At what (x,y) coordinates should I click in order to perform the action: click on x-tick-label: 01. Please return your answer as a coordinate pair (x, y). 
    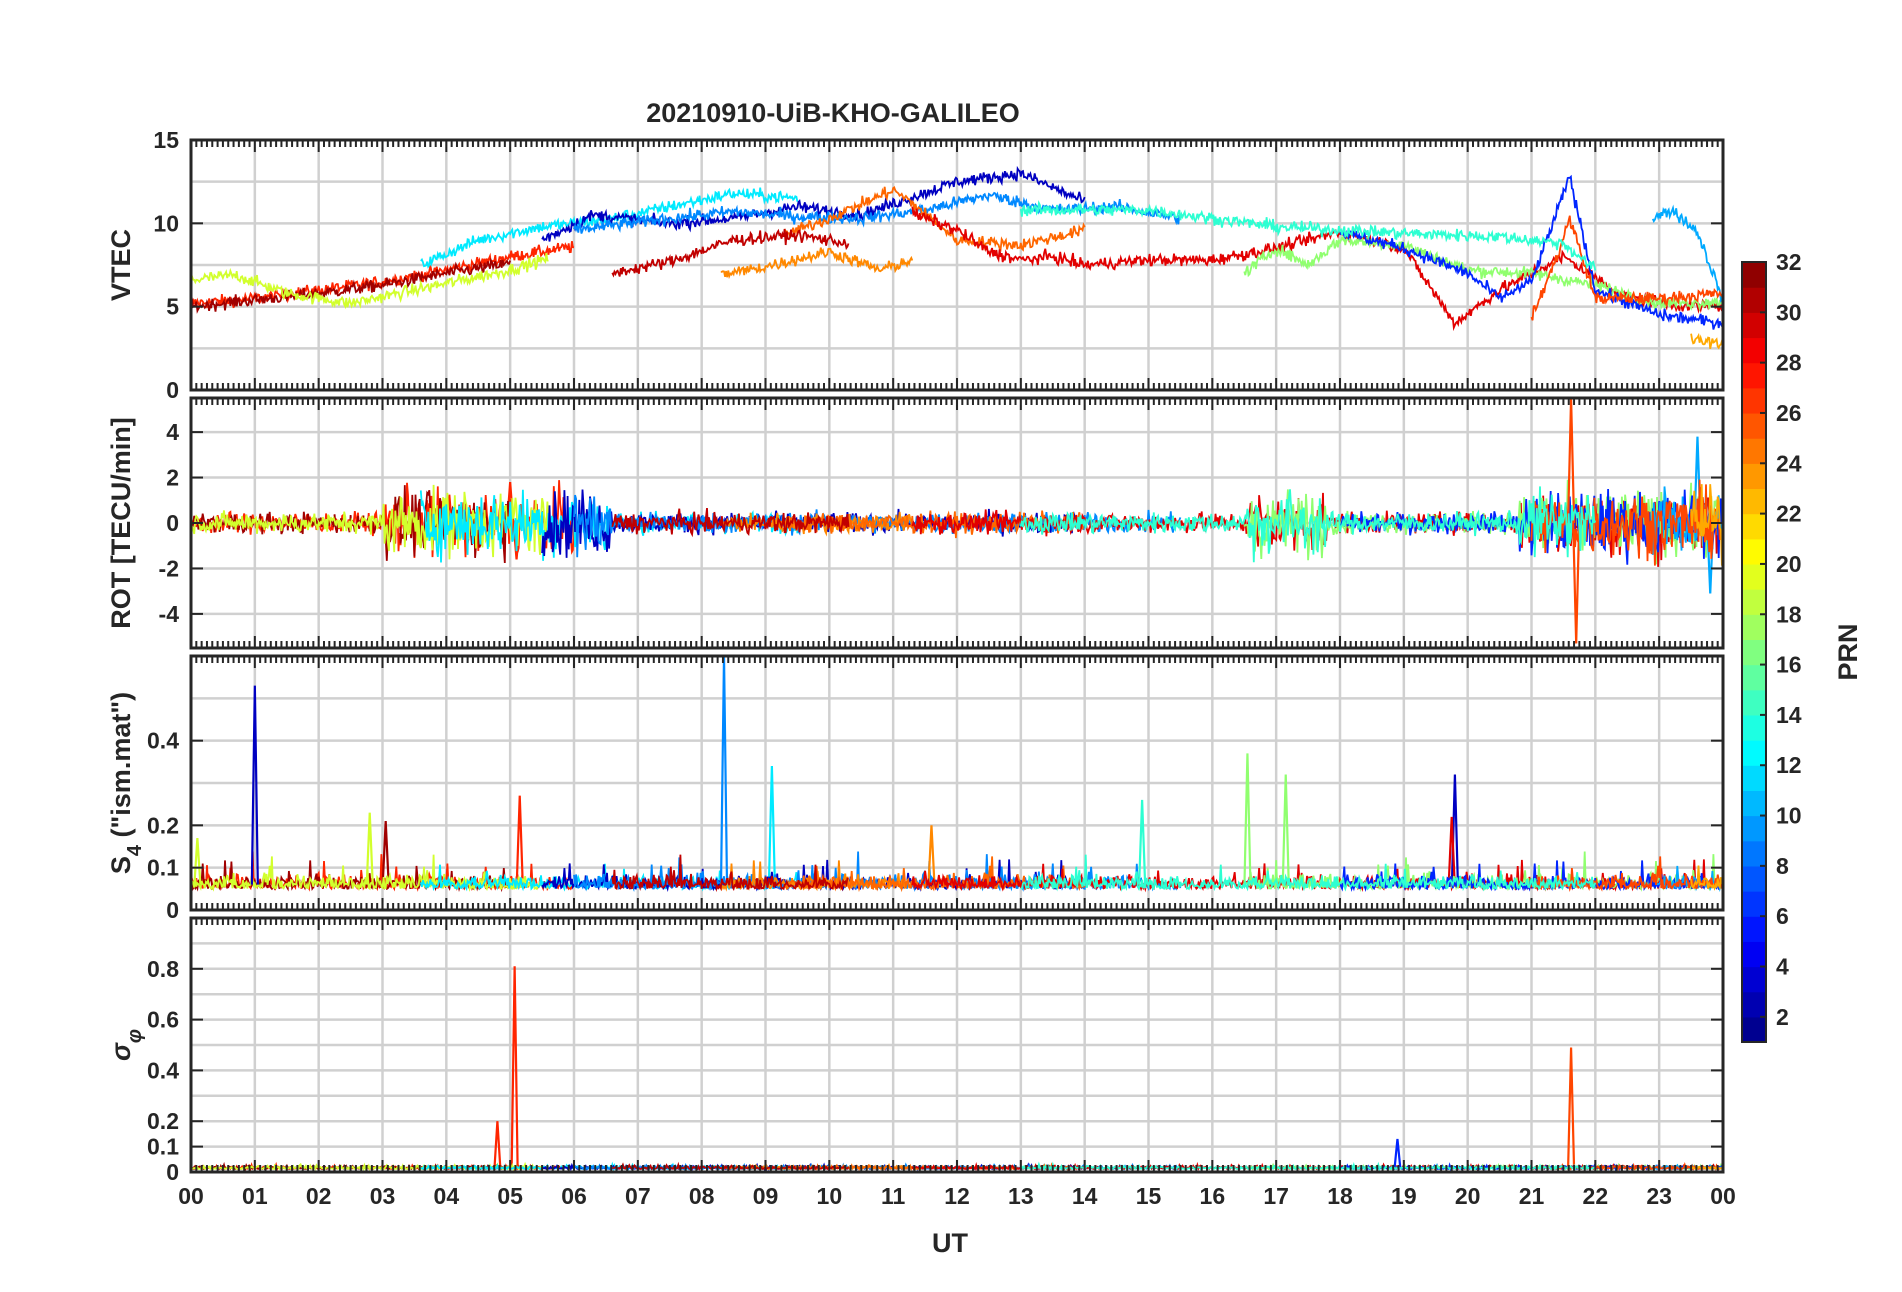
    Looking at the image, I should click on (255, 1196).